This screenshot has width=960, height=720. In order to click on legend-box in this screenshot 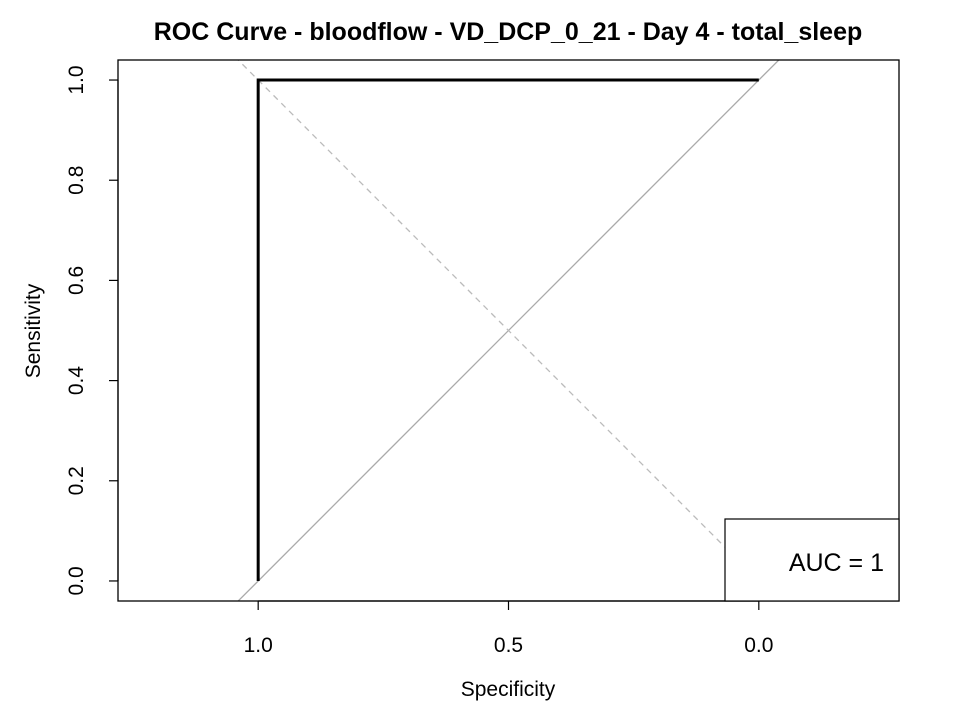, I will do `click(812, 560)`.